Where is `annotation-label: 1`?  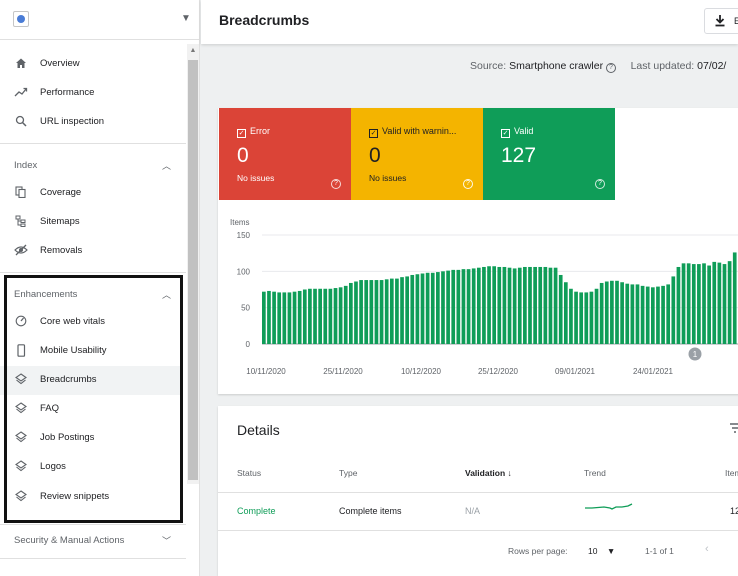
annotation-label: 1 is located at coordinates (695, 354).